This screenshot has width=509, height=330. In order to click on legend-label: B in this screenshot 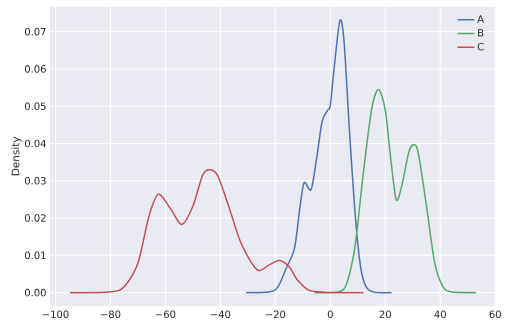, I will do `click(481, 32)`.